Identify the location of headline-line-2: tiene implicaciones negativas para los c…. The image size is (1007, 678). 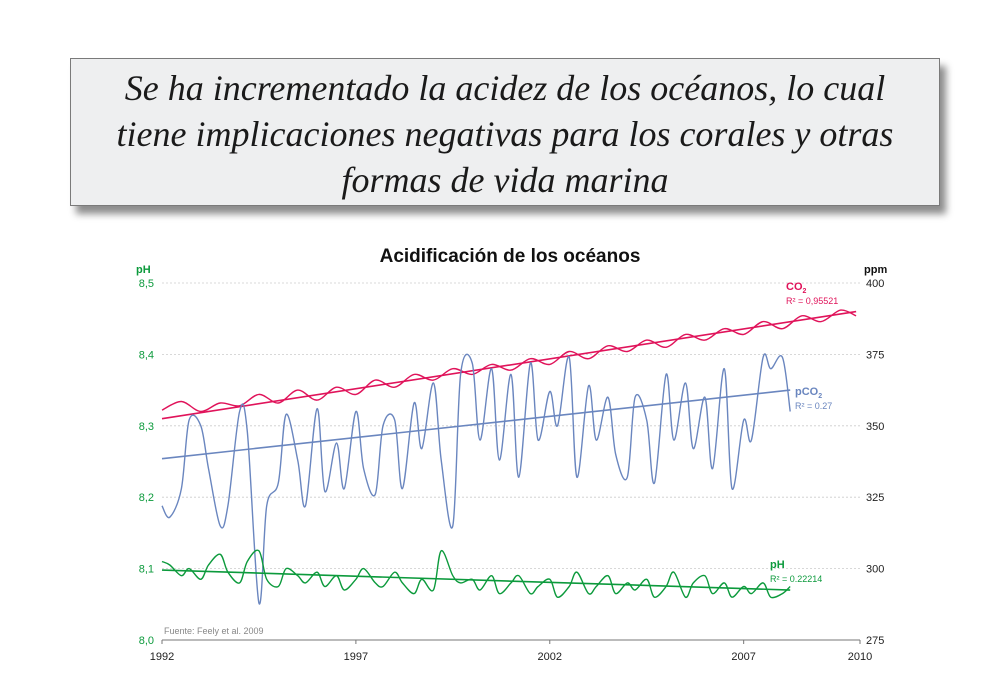
(505, 134).